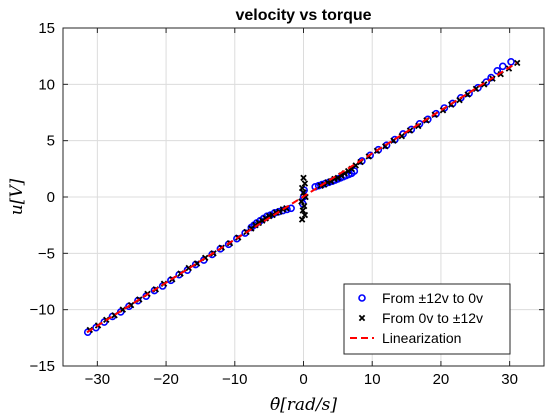  Describe the element at coordinates (17, 196) in the screenshot. I see `y-axis-label: u[V]` at that location.